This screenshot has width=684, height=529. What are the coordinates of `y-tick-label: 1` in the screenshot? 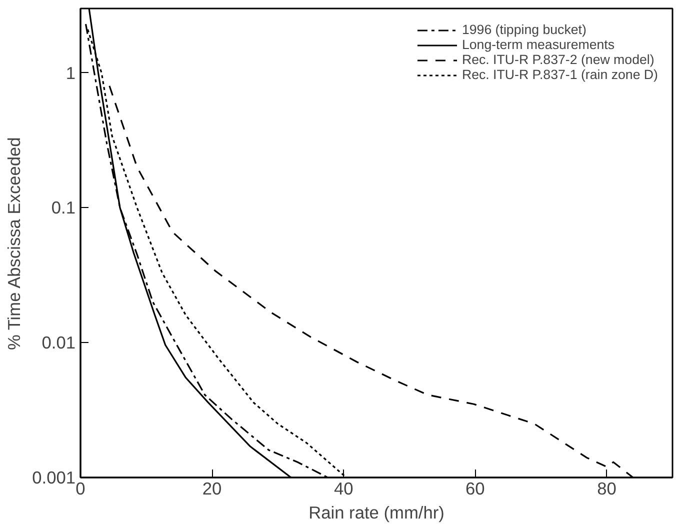 It's located at (71, 72).